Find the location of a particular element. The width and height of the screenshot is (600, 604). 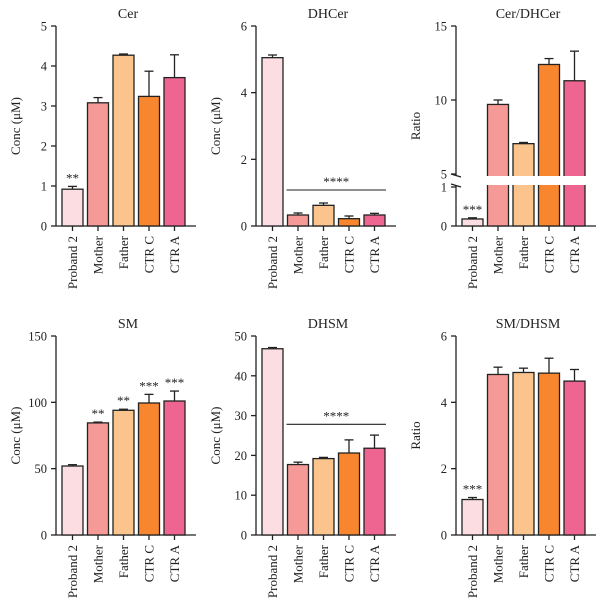

y-tick-label: 100 is located at coordinates (37, 403).